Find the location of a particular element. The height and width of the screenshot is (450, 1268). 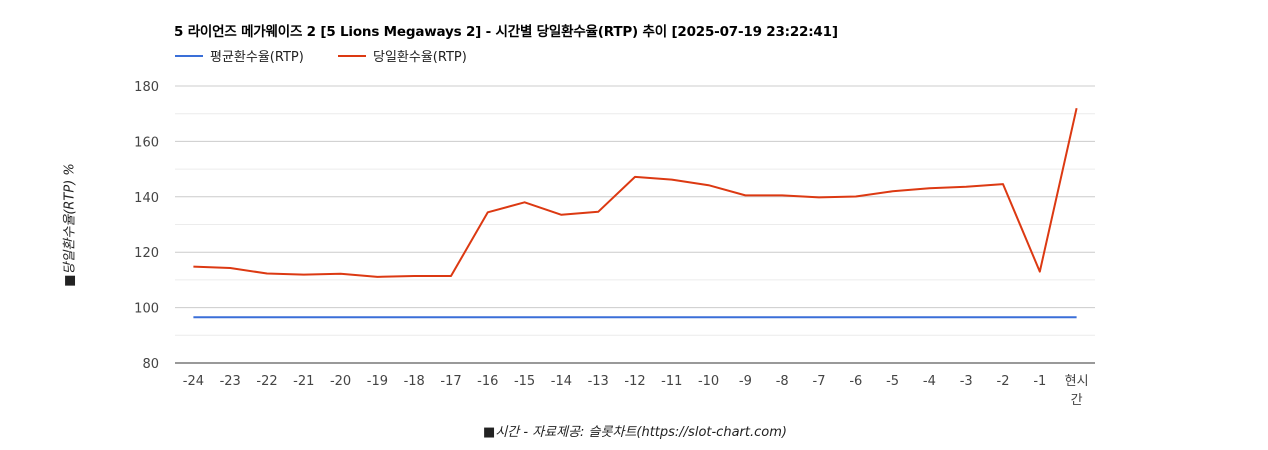

x-tick-label: -13 is located at coordinates (598, 381).